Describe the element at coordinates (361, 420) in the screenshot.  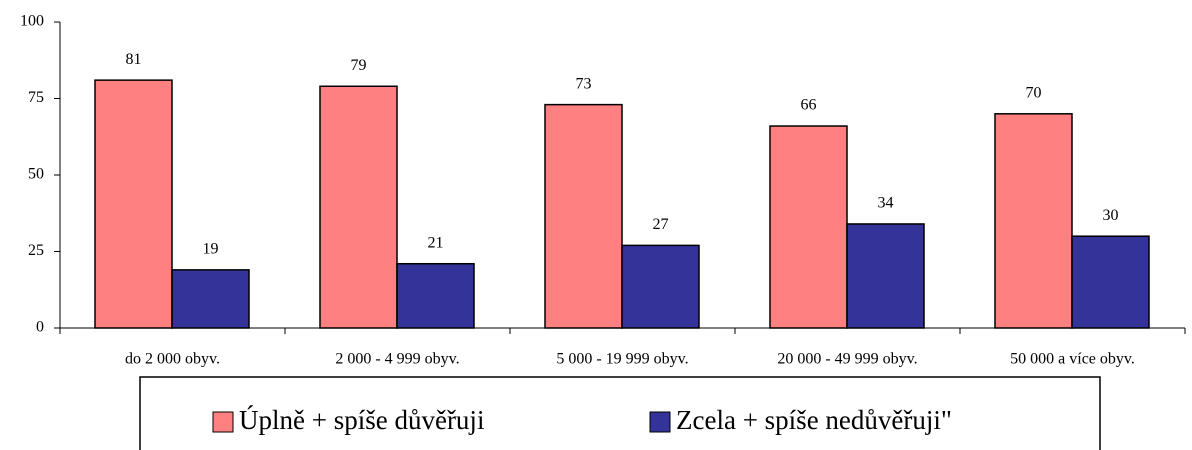
I see `legend-label: Úplně + spíše důvěřuji` at that location.